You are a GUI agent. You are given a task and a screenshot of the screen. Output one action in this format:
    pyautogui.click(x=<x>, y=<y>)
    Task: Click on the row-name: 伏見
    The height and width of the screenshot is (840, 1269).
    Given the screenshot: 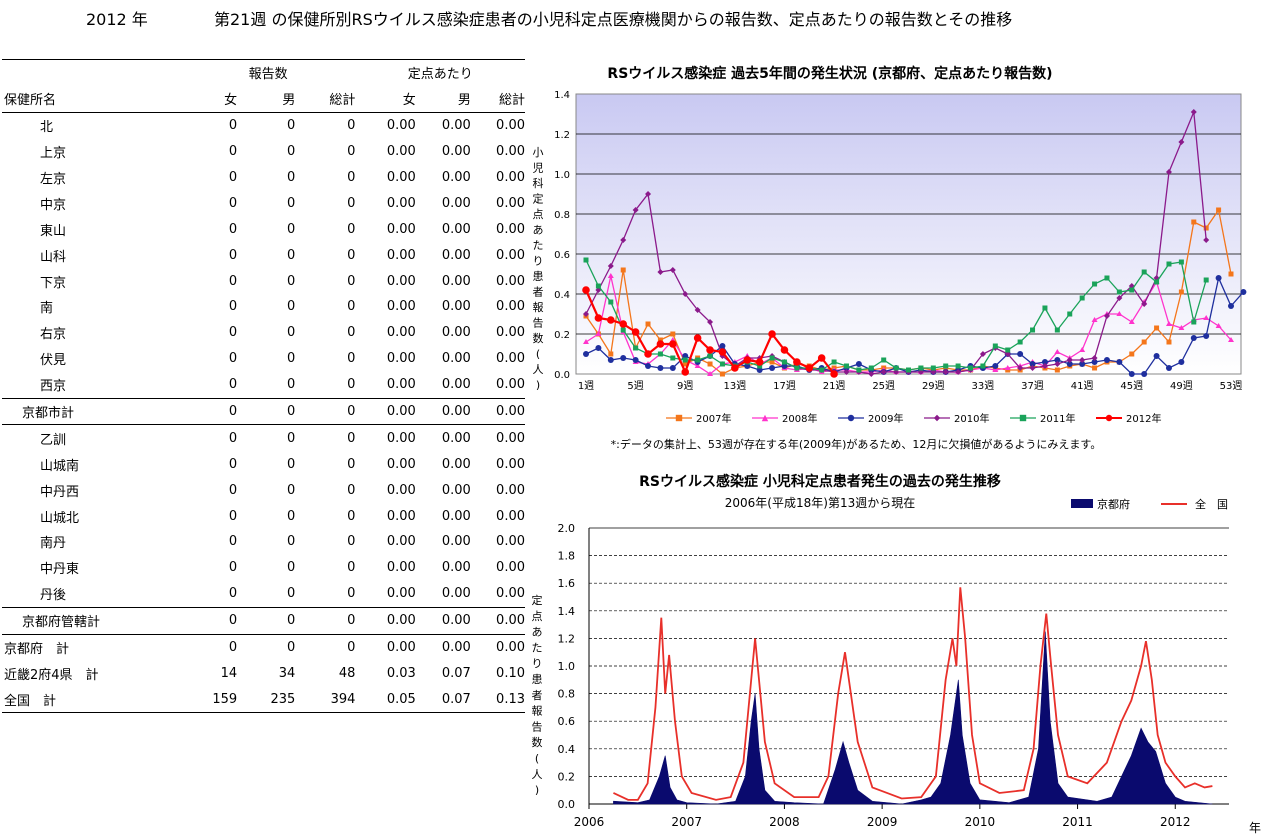 What is the action you would take?
    pyautogui.click(x=53, y=361)
    